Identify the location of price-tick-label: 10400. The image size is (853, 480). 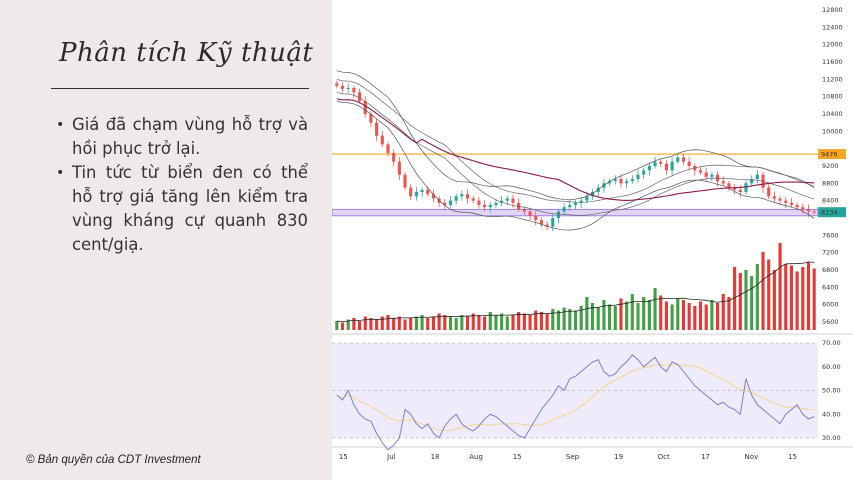
(832, 114).